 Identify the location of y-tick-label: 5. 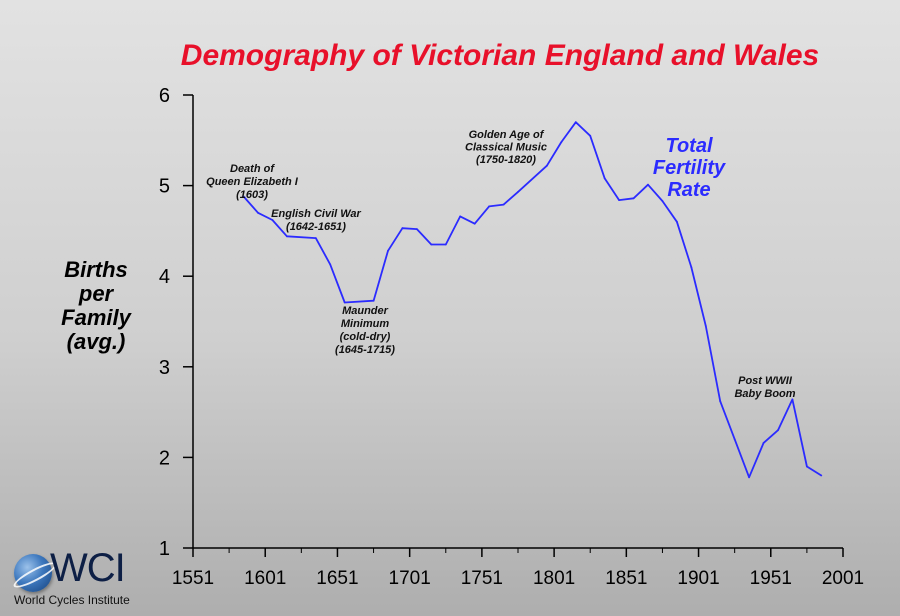
(164, 187).